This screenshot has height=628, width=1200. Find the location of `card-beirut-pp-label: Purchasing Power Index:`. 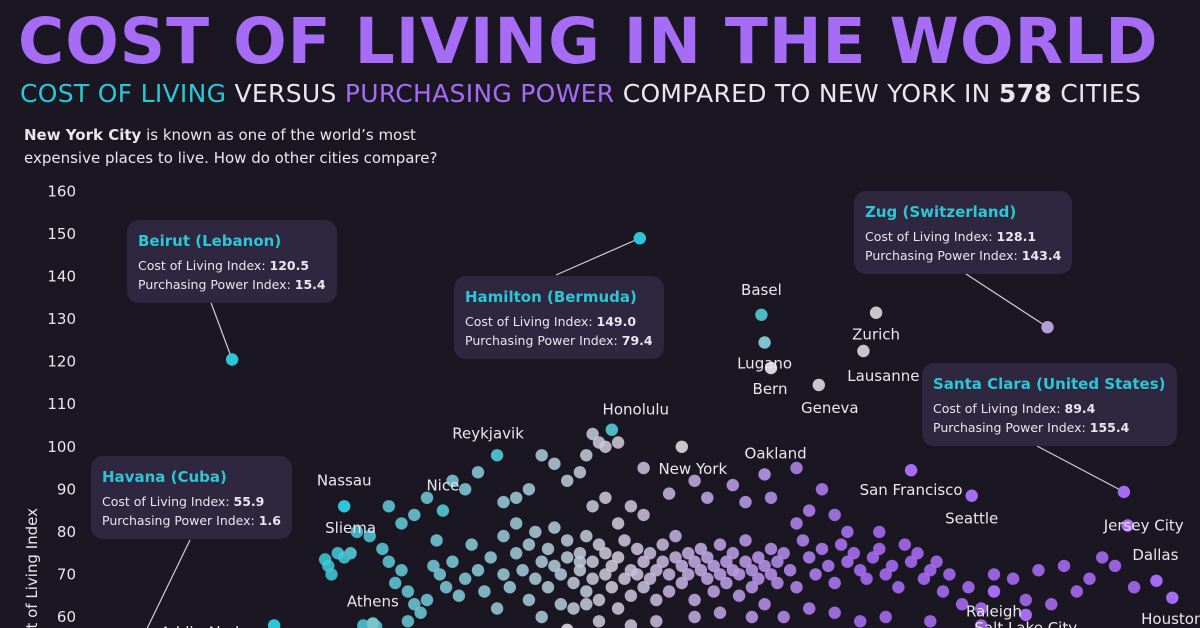

card-beirut-pp-label: Purchasing Power Index: is located at coordinates (216, 284).